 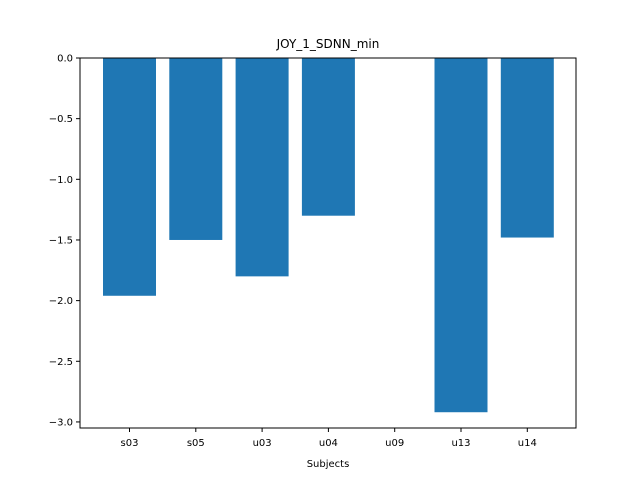 I want to click on y-tick-label: 0.0, so click(x=65, y=59).